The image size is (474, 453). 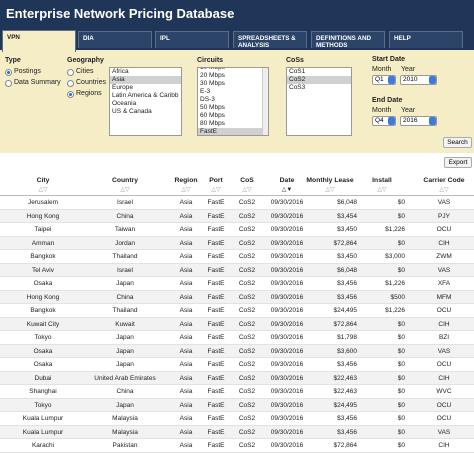 I want to click on table-cell: ZWM, so click(x=444, y=256).